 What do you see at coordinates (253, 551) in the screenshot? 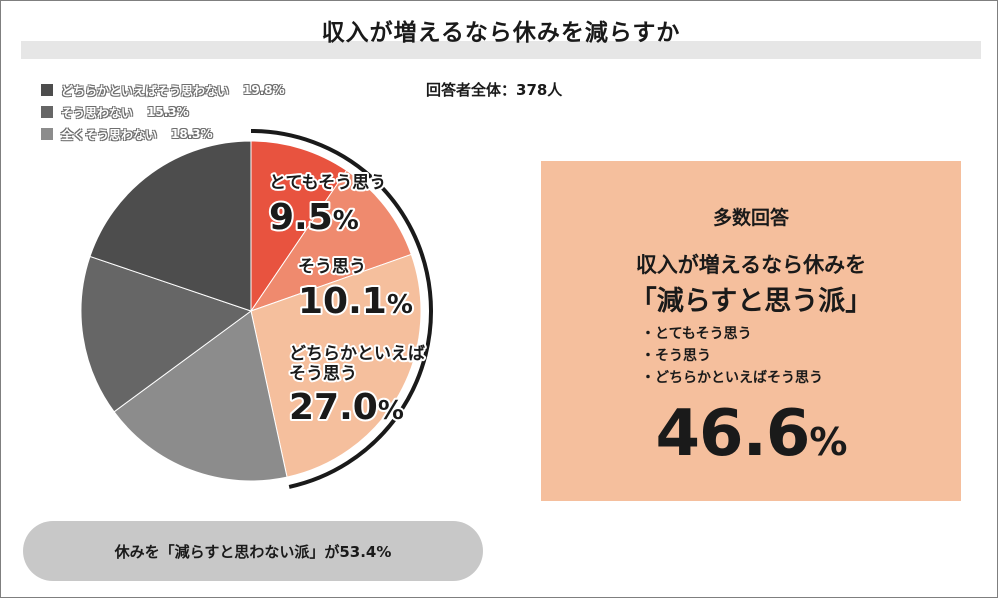
I see `footer-summary: 休みを「減らすと思わない派」が53.4%` at bounding box center [253, 551].